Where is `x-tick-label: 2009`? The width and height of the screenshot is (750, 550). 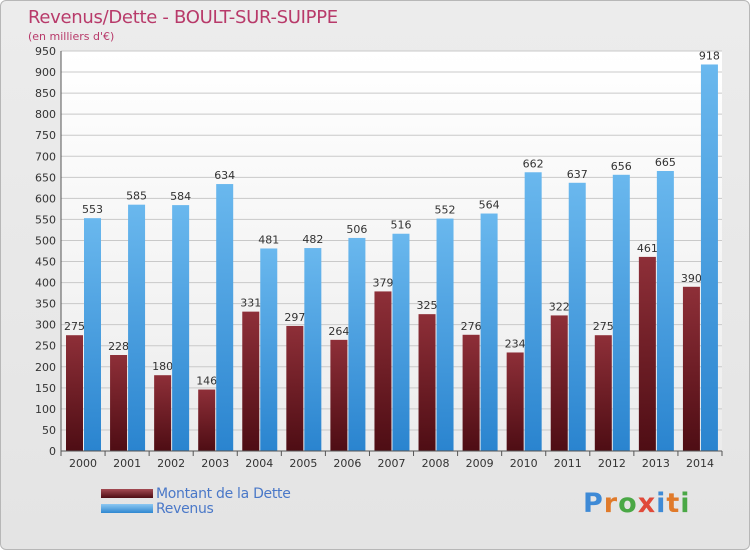
x-tick-label: 2009 is located at coordinates (480, 463).